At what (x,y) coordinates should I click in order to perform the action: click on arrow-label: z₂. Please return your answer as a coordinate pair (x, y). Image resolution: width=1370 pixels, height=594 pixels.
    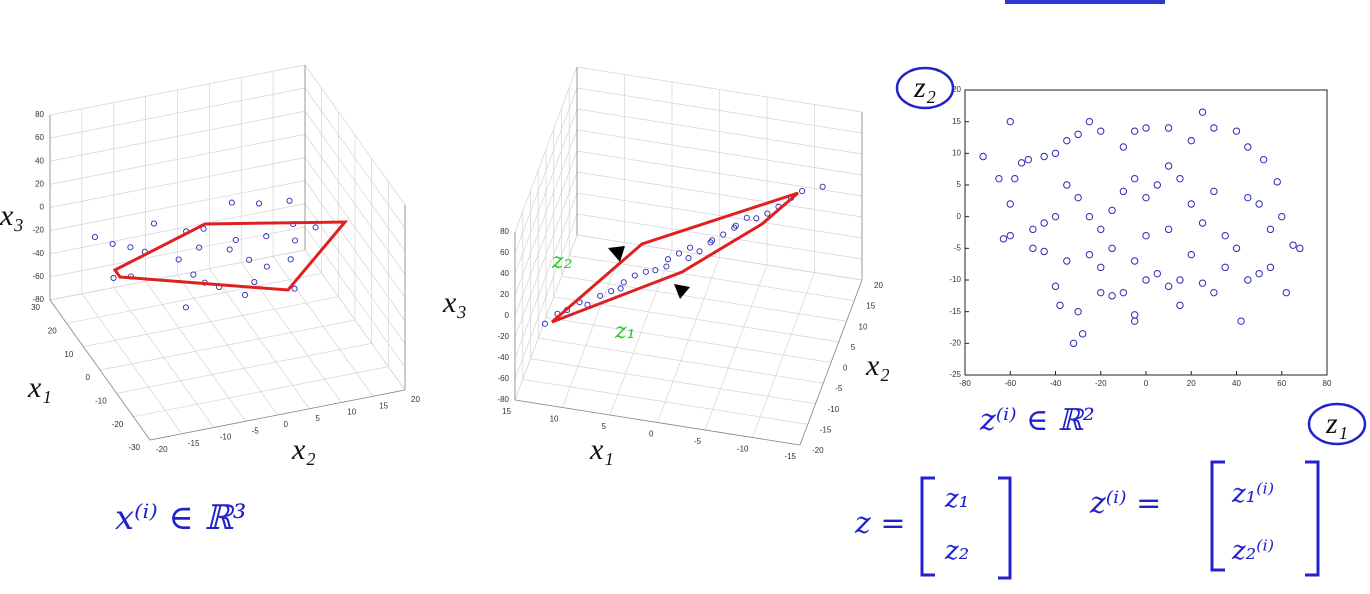
    Looking at the image, I should click on (561, 261).